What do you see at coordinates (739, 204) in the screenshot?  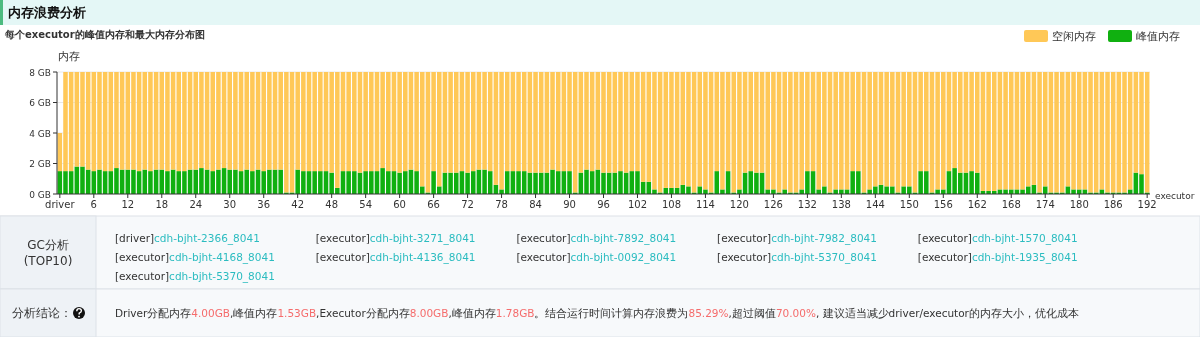 I see `x-tick-label: 120` at bounding box center [739, 204].